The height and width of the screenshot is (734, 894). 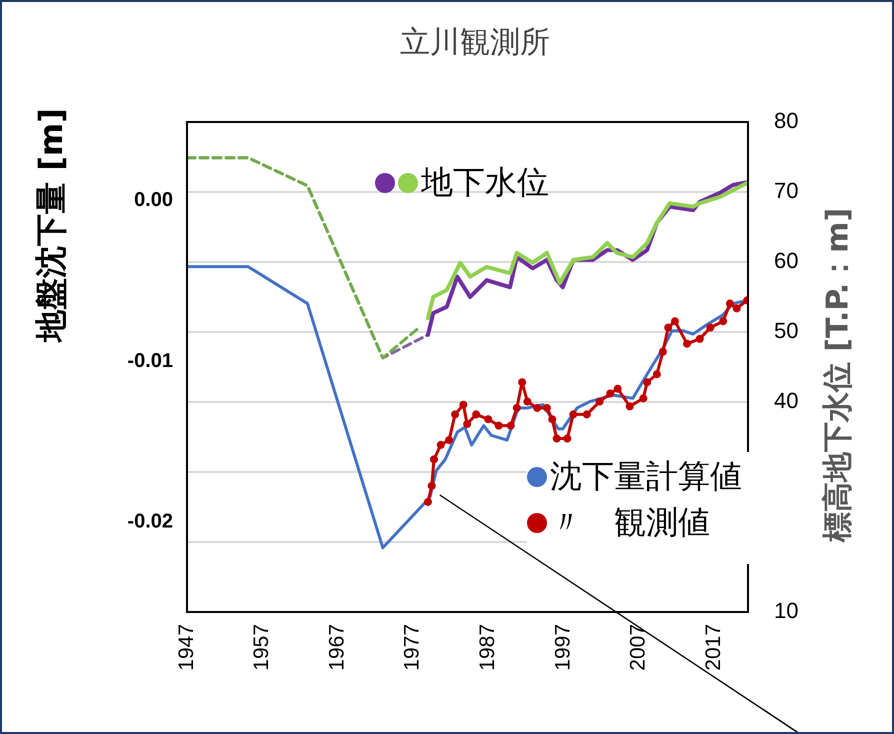 I want to click on x-tick-label: 1987, so click(x=488, y=647).